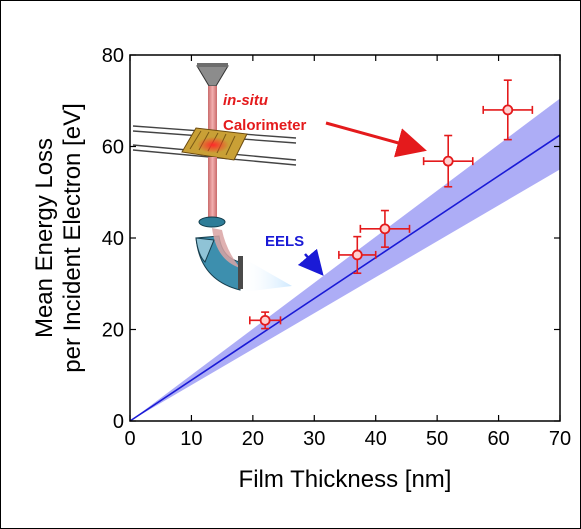 The image size is (581, 529). I want to click on y-tick-label: 60, so click(113, 148).